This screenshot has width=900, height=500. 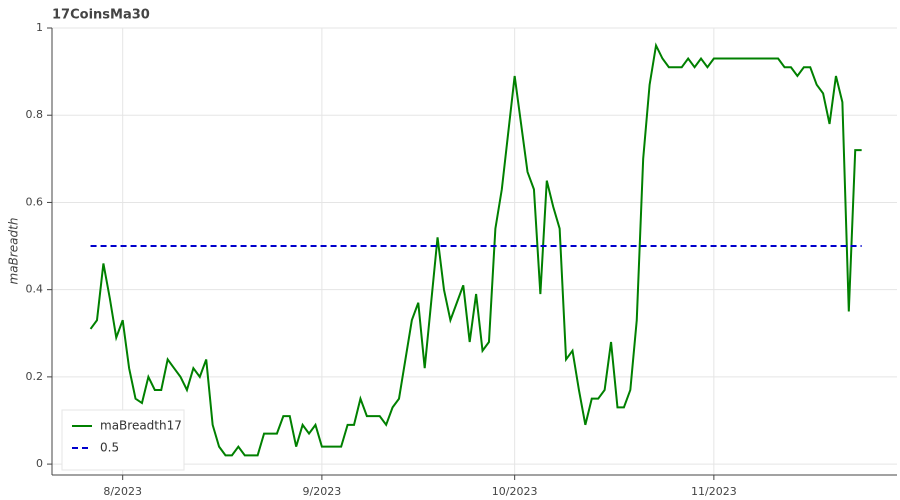 I want to click on legend-box, so click(x=123, y=440).